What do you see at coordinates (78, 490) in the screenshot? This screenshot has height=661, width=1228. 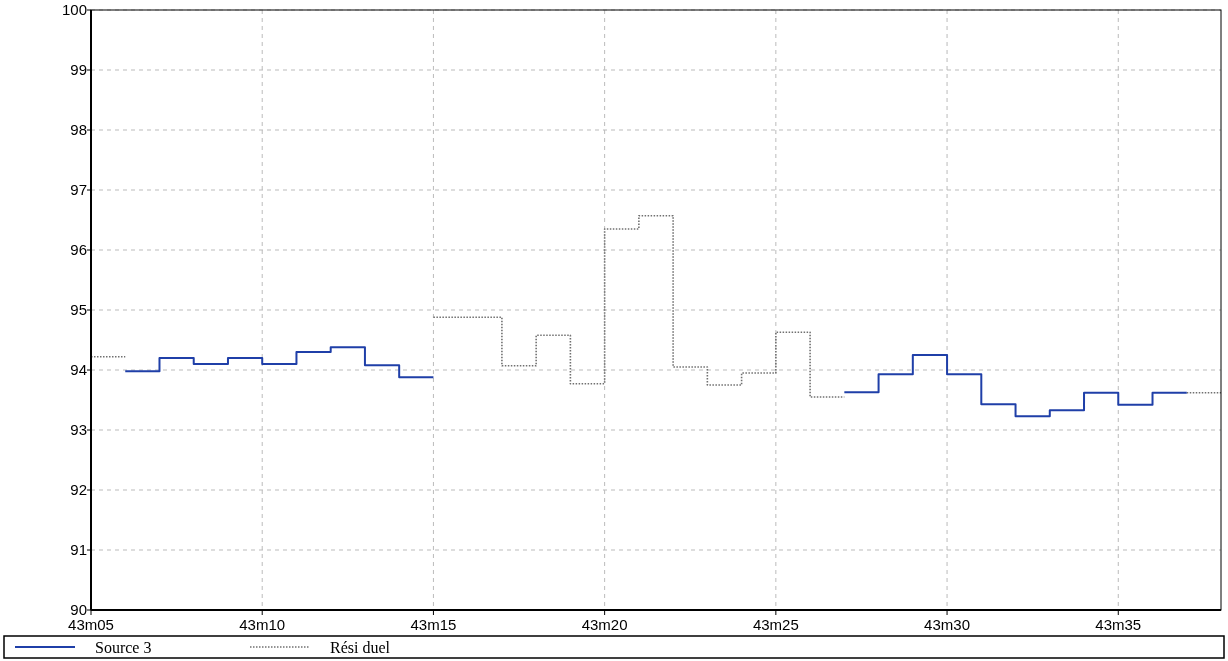 I see `y-tick-label: 92` at bounding box center [78, 490].